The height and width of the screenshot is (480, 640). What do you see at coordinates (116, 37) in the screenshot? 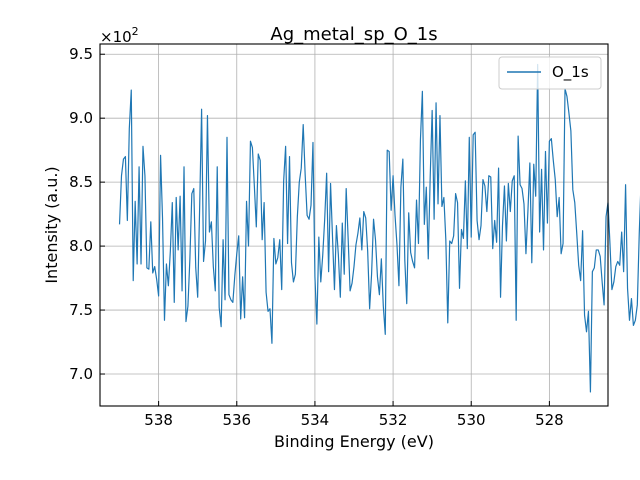
I see `y-scale-base: ×10` at bounding box center [116, 37].